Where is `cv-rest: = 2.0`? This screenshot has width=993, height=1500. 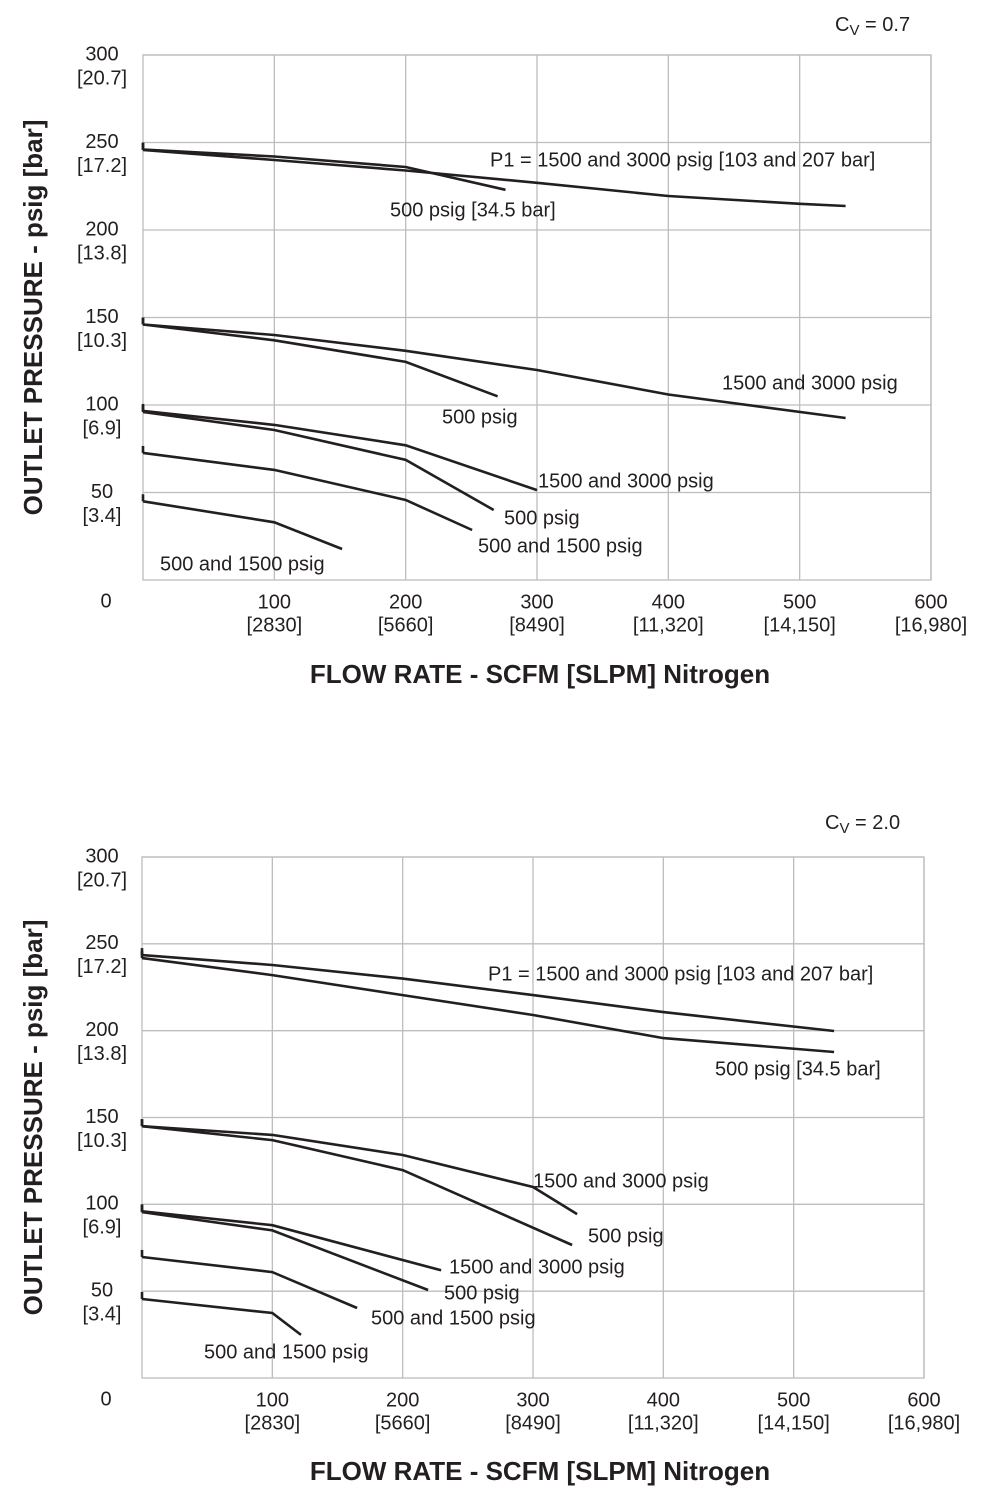 cv-rest: = 2.0 is located at coordinates (874, 823).